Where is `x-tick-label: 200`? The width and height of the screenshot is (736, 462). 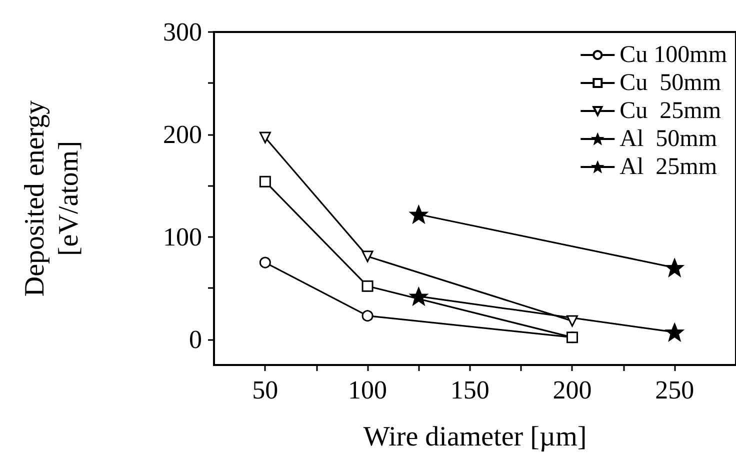 x-tick-label: 200 is located at coordinates (572, 390).